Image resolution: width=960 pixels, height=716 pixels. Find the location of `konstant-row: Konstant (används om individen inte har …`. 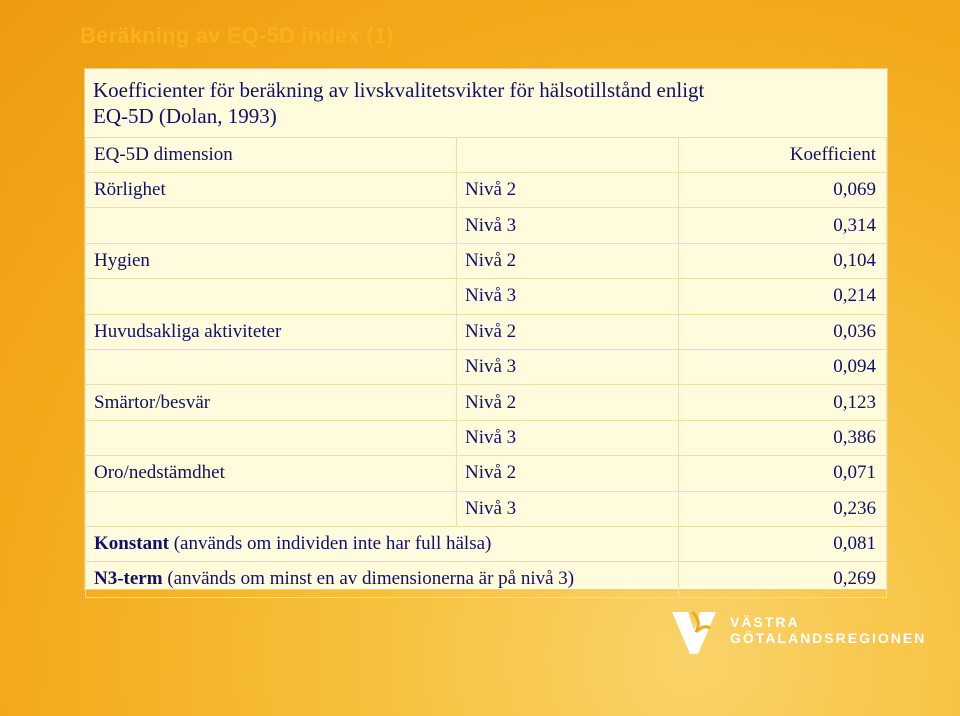

konstant-row: Konstant (används om individen inte har … is located at coordinates (486, 544).